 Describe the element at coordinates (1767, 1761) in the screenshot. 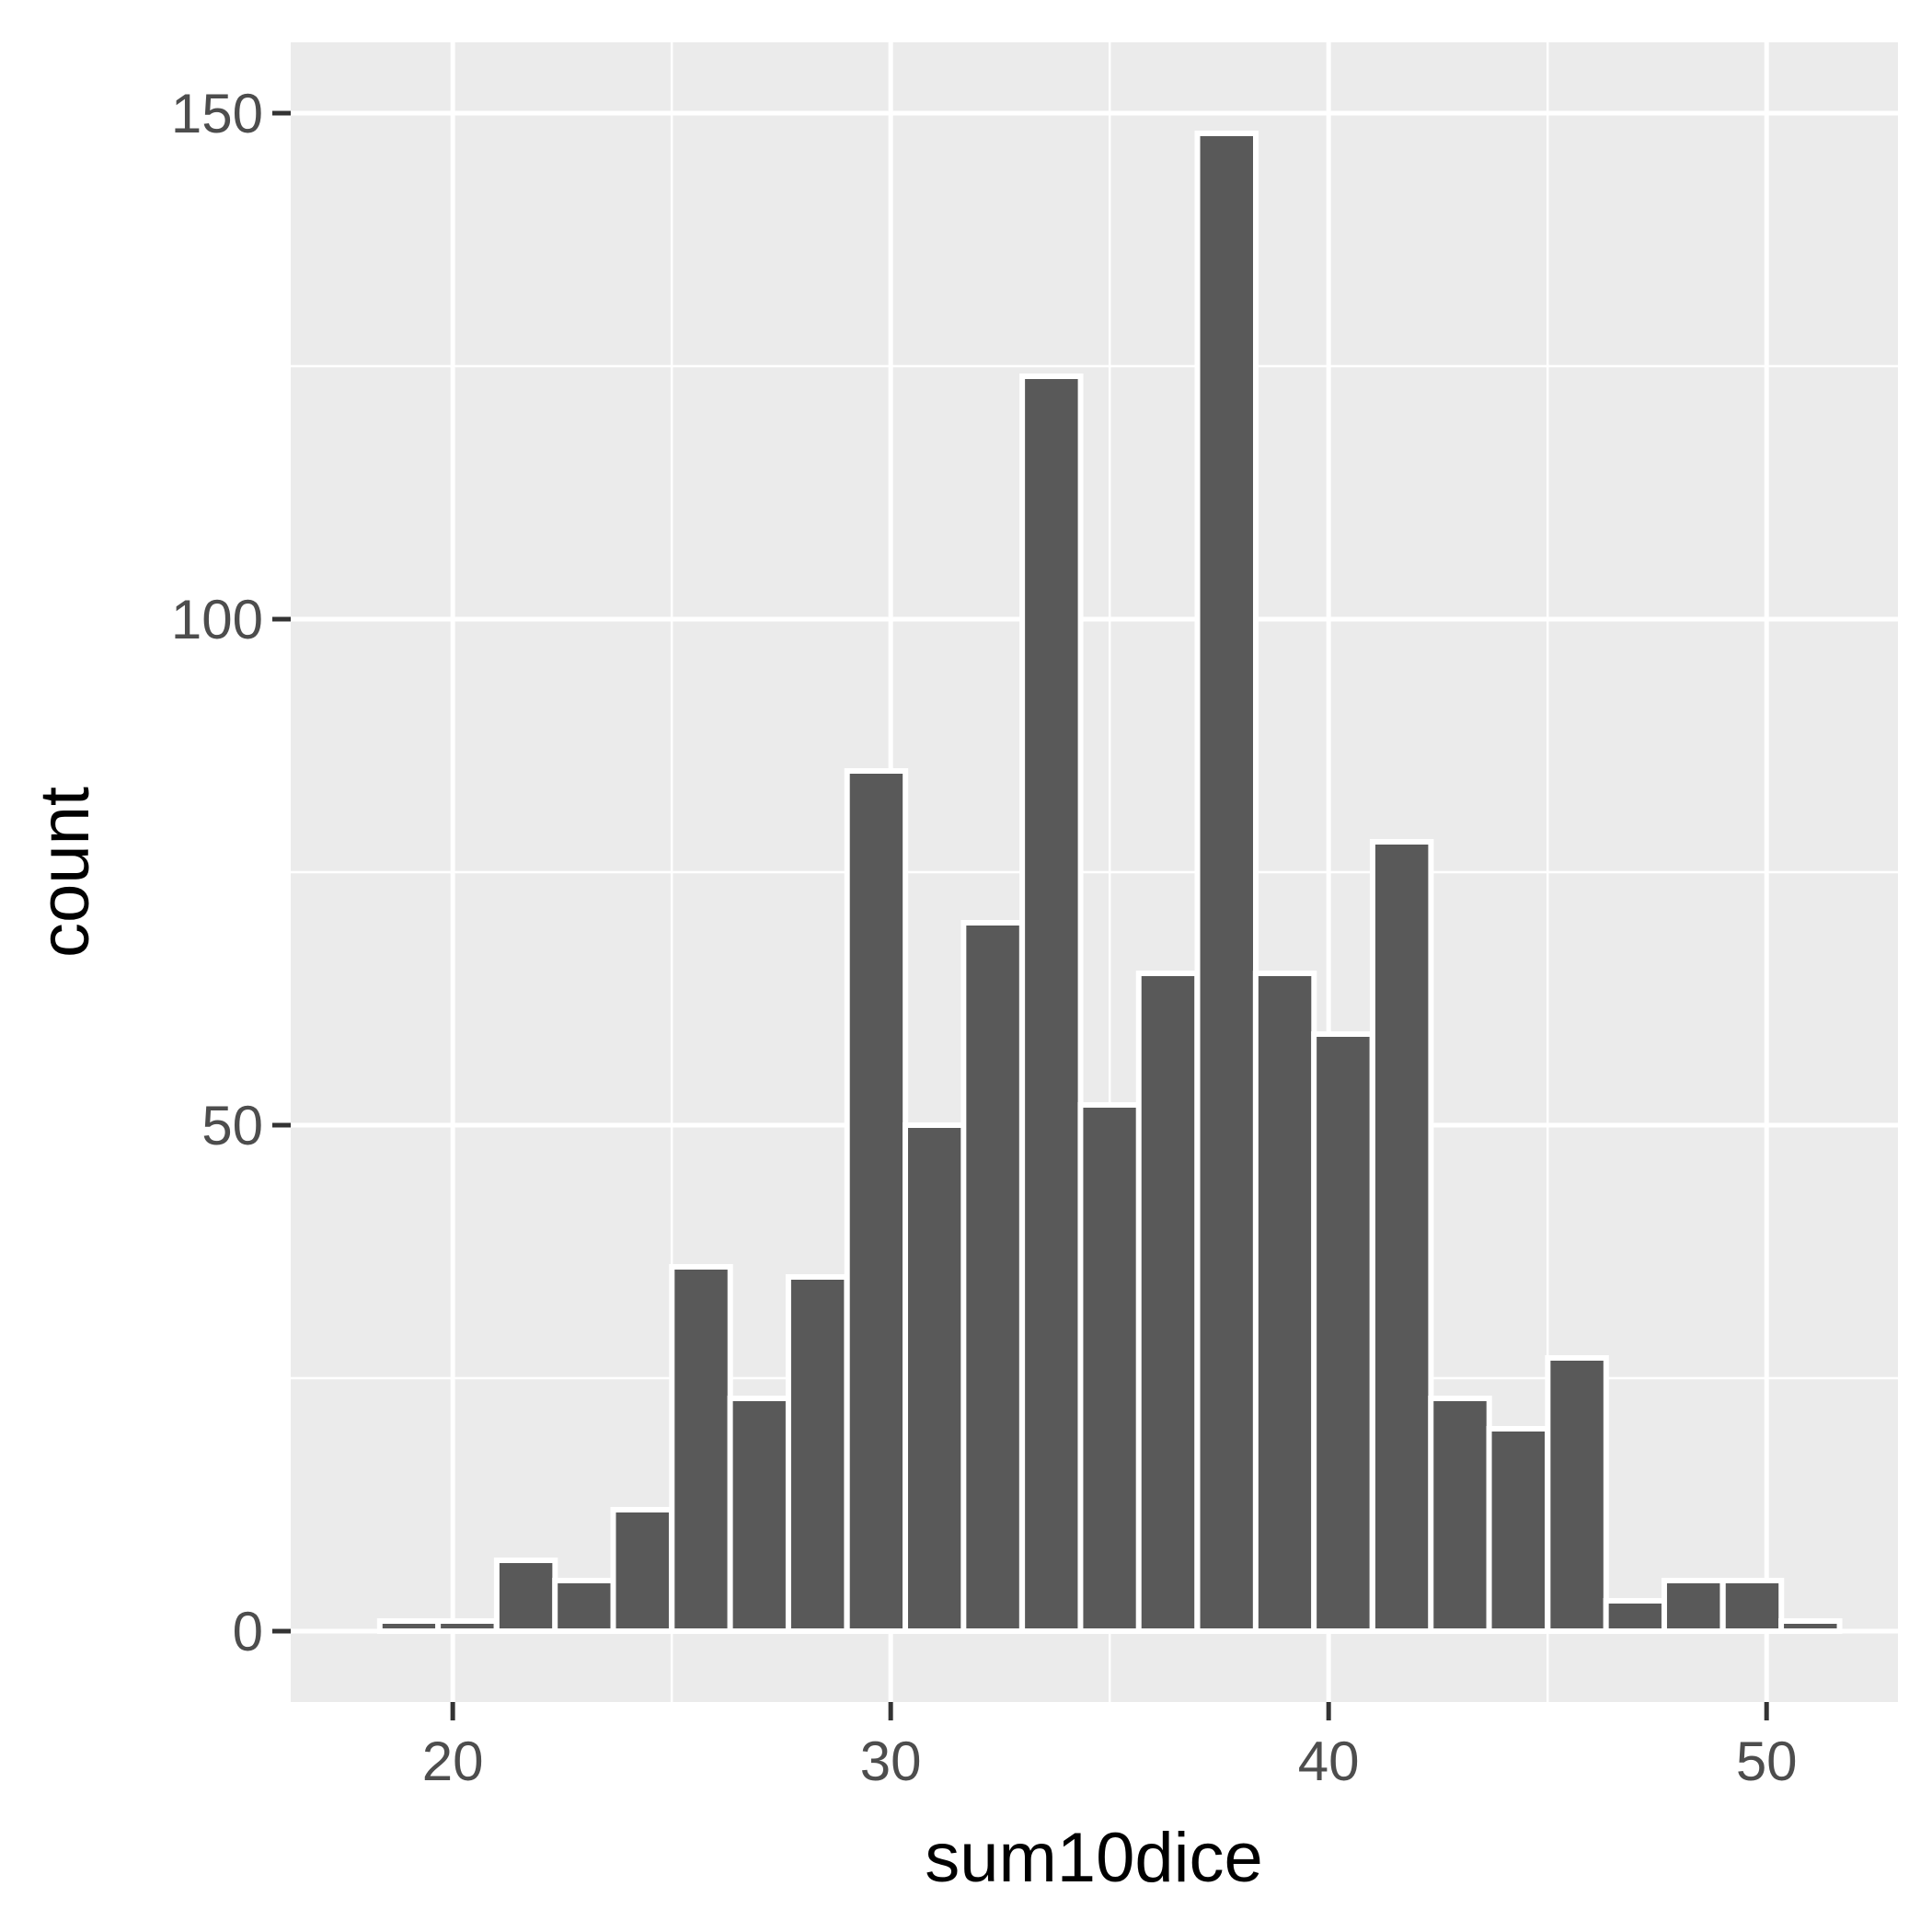

I see `x-tick-label: 50` at that location.